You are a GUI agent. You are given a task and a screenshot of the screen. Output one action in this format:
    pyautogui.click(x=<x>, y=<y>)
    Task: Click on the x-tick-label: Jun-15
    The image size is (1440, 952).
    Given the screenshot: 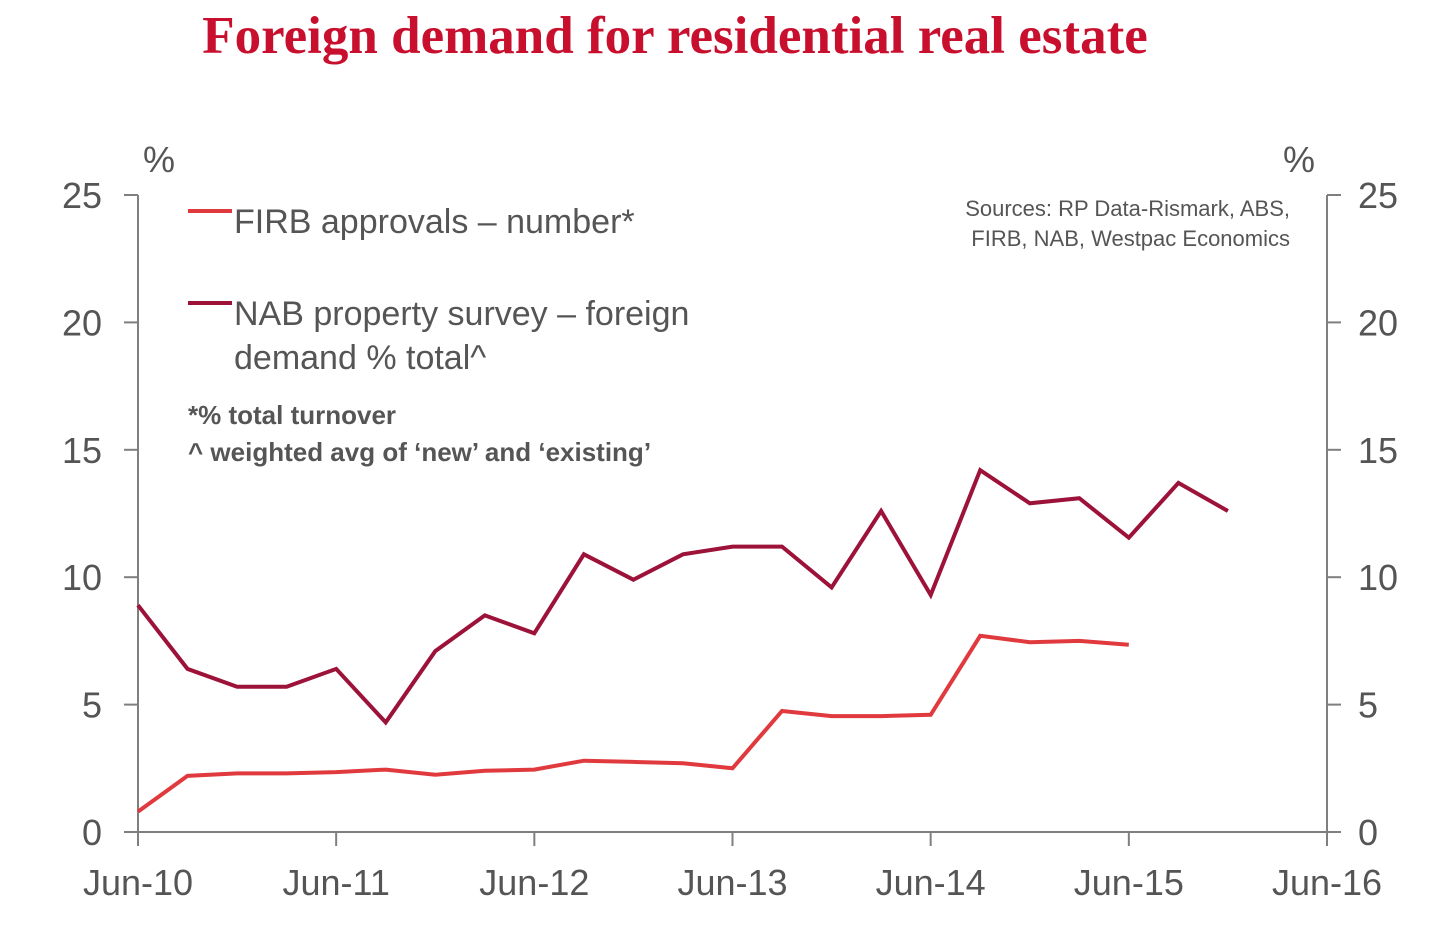 What is the action you would take?
    pyautogui.click(x=1129, y=882)
    